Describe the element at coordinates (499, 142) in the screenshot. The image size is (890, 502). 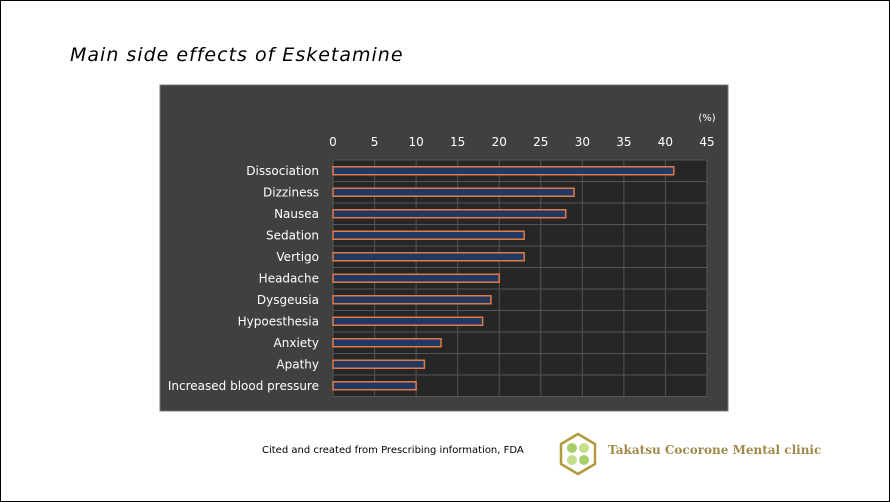
I see `x-tick-label: 20` at that location.